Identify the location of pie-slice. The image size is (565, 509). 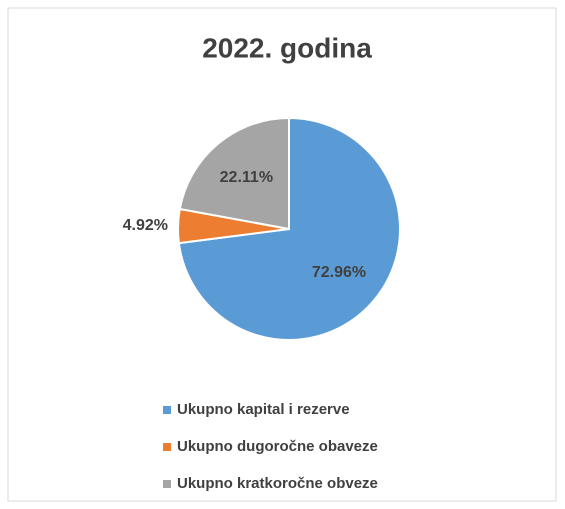
(234, 173).